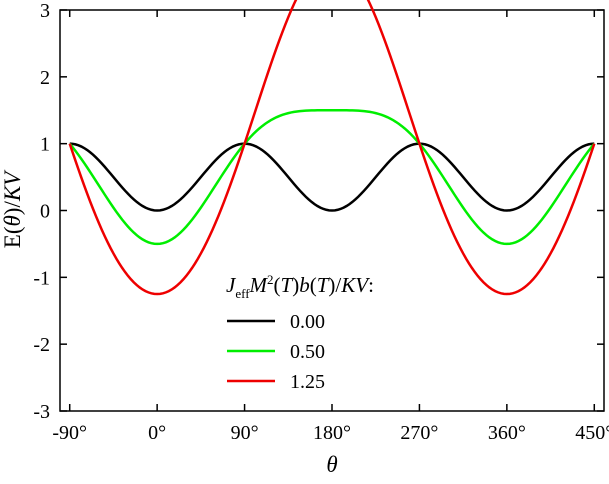  What do you see at coordinates (307, 322) in the screenshot?
I see `legend-label-0: 0.00` at bounding box center [307, 322].